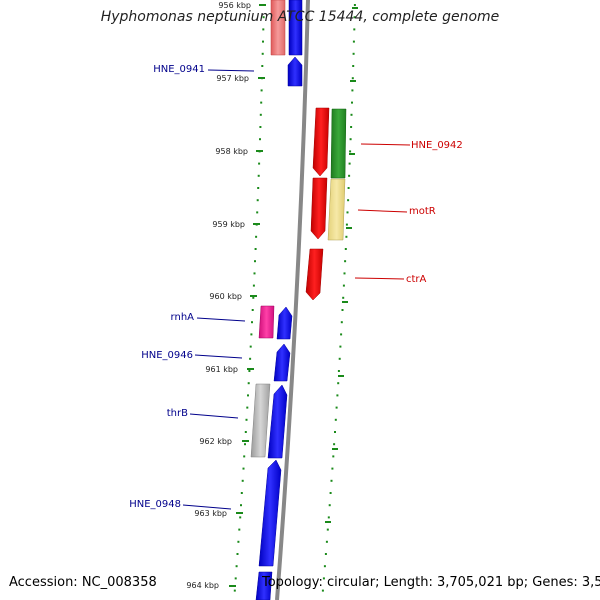 The height and width of the screenshot is (600, 600). Describe the element at coordinates (221, 369) in the screenshot. I see `tick-label: 961 kbp` at that location.